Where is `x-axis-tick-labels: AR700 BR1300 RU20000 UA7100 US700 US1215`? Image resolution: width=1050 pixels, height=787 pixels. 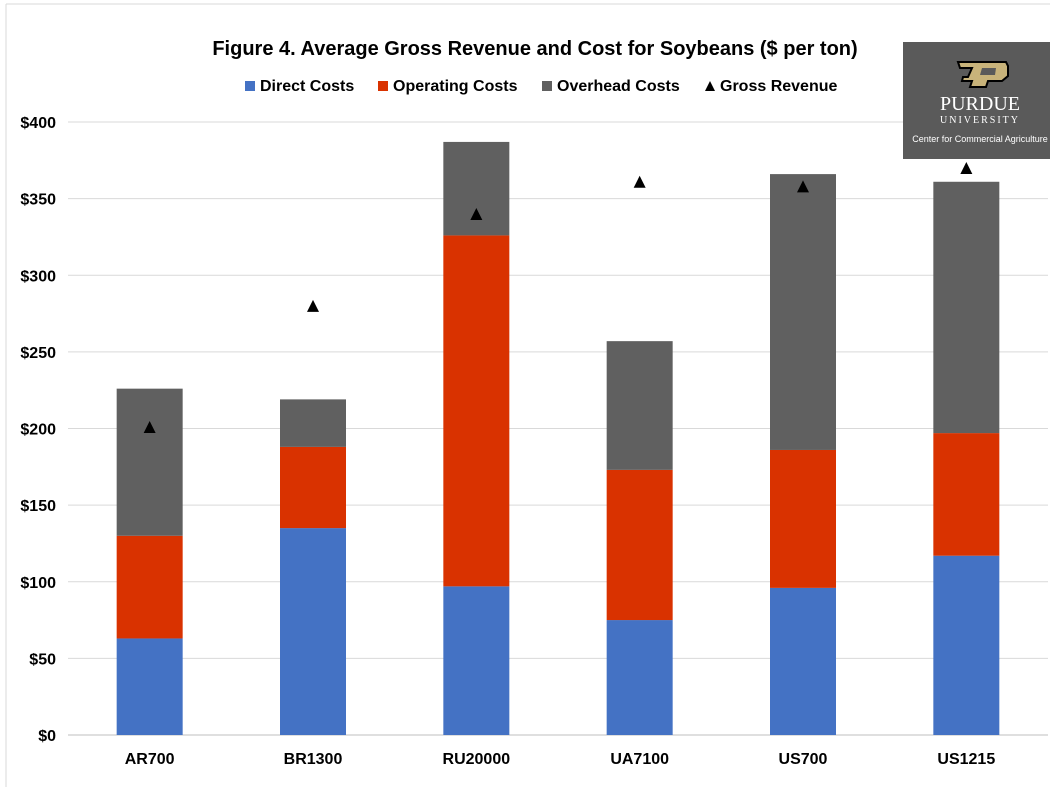 x-axis-tick-labels: AR700 BR1300 RU20000 UA7100 US700 US1215 is located at coordinates (560, 759).